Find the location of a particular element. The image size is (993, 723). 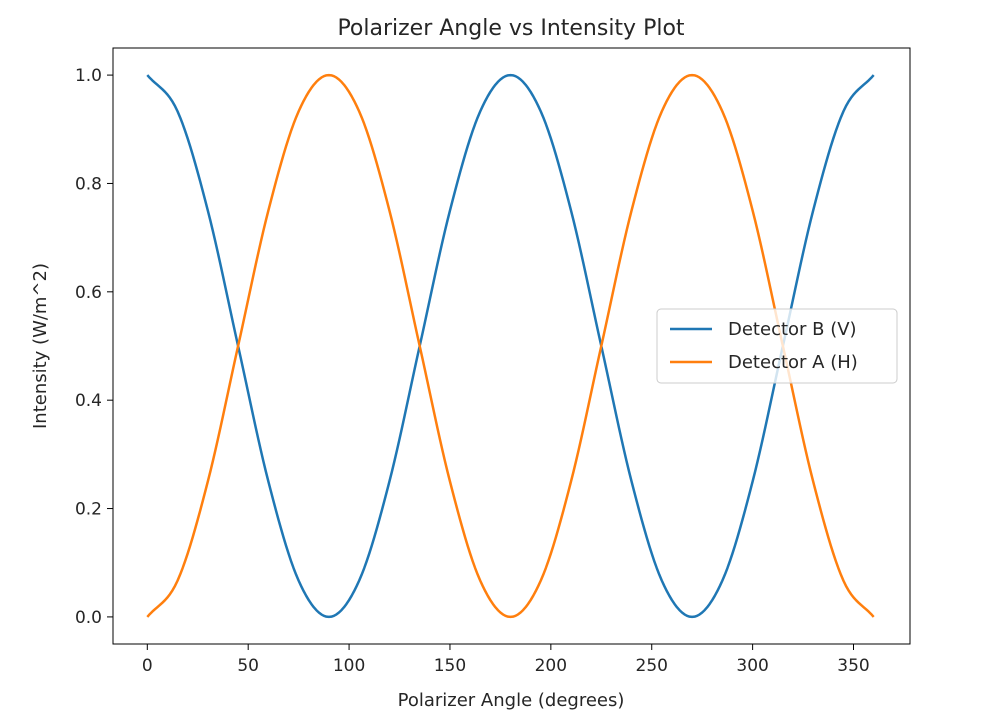

y-tick-label: 0.8 is located at coordinates (88, 184).